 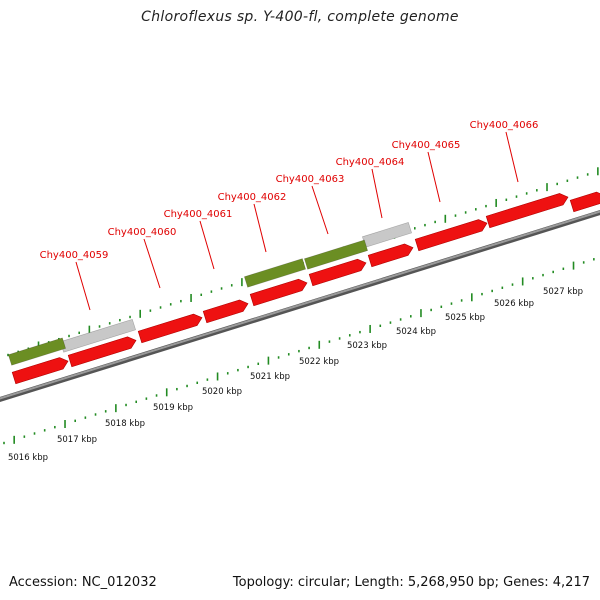 I want to click on olive-feature-track, so click(x=188, y=302).